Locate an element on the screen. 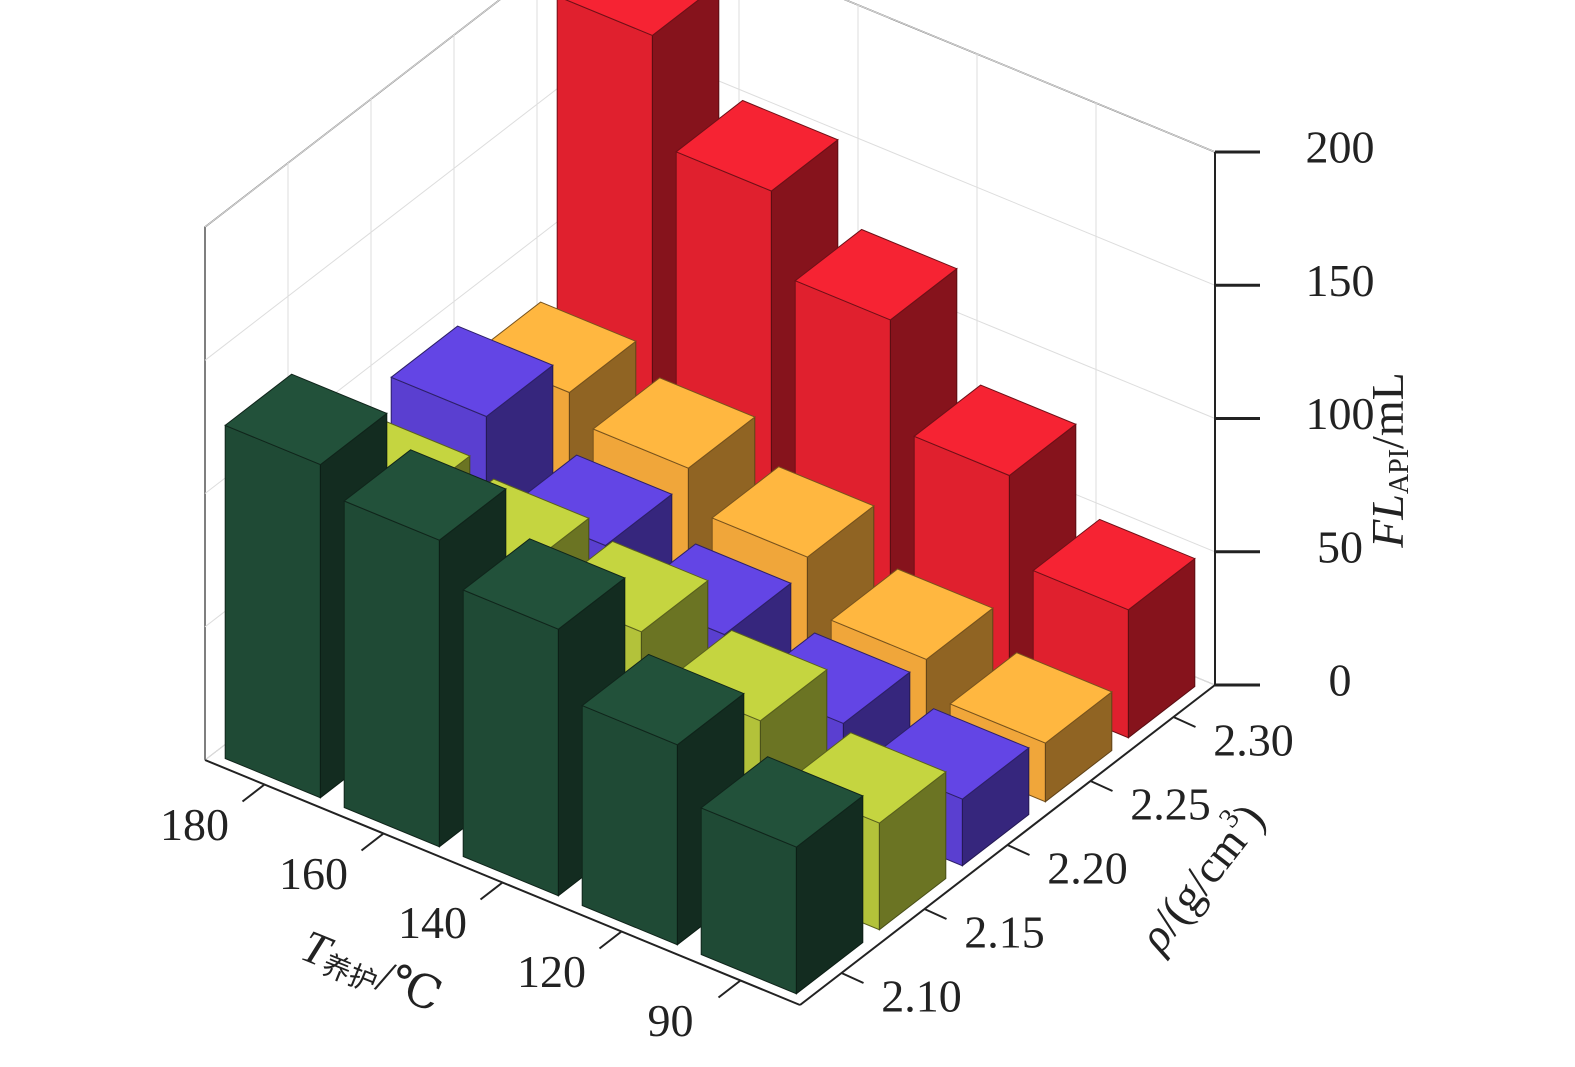  y-tick-label: 2.15 is located at coordinates (1004, 932).